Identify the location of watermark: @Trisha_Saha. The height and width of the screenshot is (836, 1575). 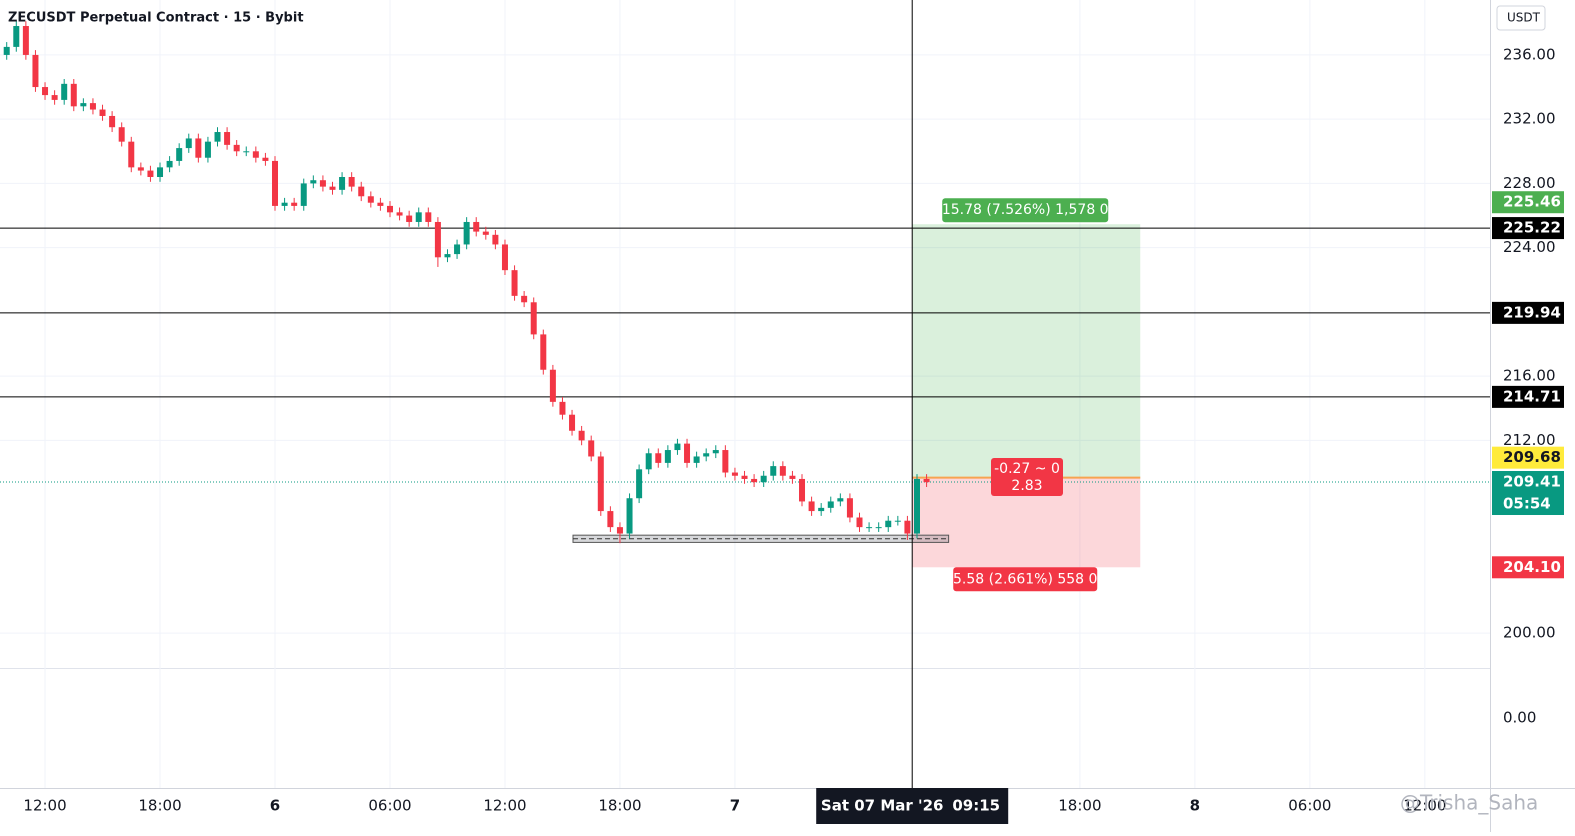
(1469, 803).